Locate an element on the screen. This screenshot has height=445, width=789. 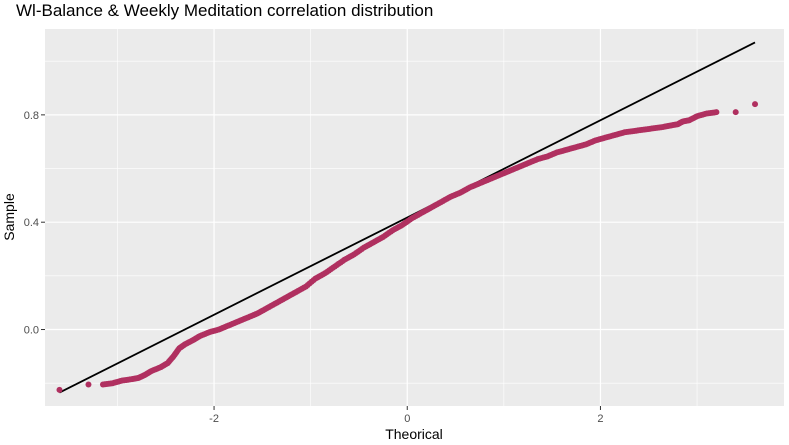
x-tick-label: -2 is located at coordinates (214, 419).